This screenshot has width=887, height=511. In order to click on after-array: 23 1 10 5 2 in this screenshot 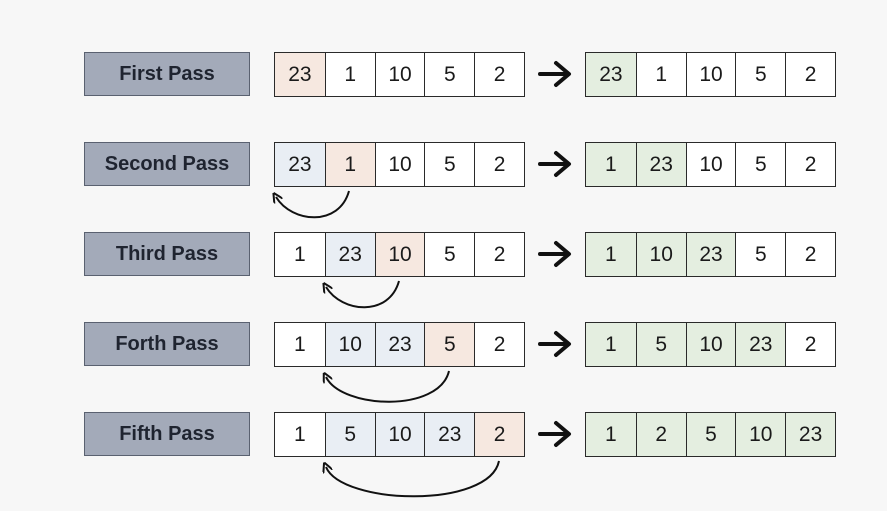, I will do `click(710, 74)`.